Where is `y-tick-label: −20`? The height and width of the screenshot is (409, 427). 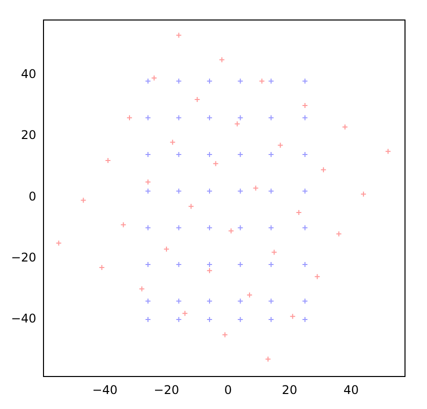
y-tick-label: −20 is located at coordinates (23, 257).